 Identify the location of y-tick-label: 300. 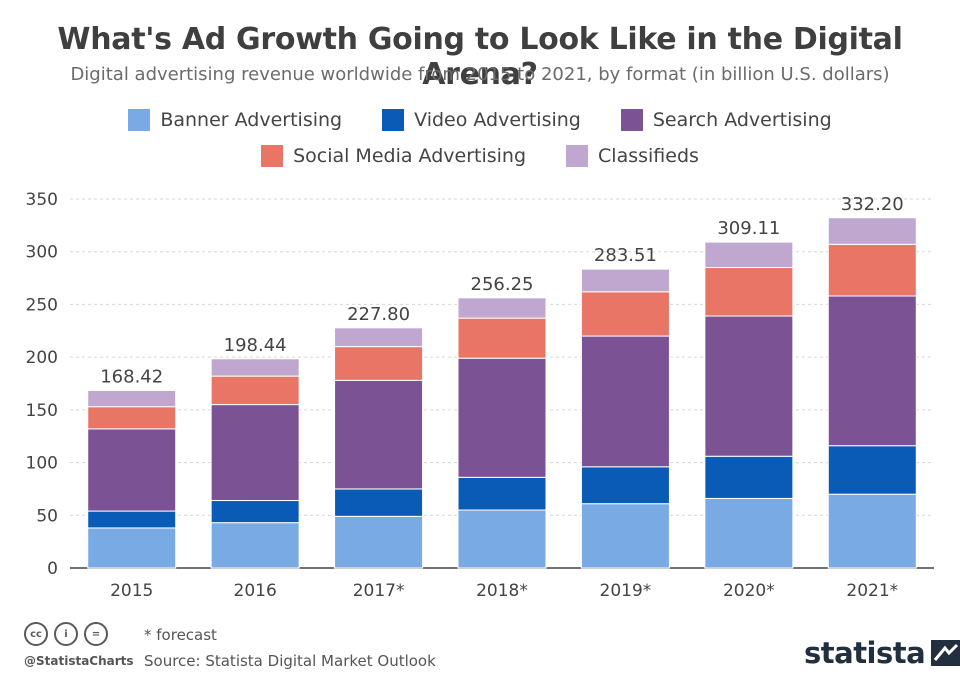
(42, 253).